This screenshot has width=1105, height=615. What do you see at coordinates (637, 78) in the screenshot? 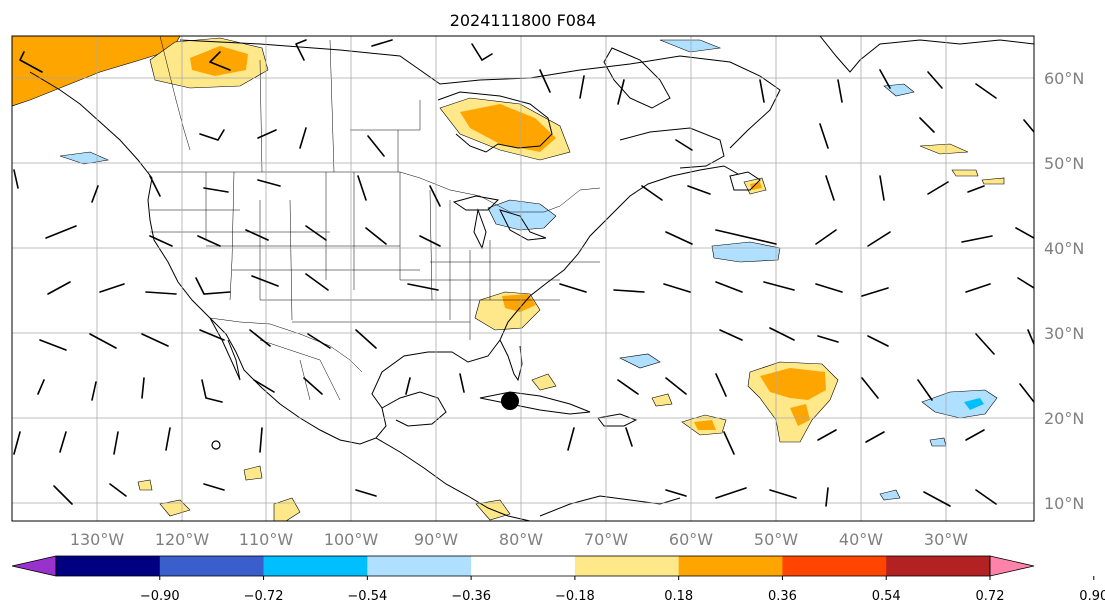
I see `baffin-island` at bounding box center [637, 78].